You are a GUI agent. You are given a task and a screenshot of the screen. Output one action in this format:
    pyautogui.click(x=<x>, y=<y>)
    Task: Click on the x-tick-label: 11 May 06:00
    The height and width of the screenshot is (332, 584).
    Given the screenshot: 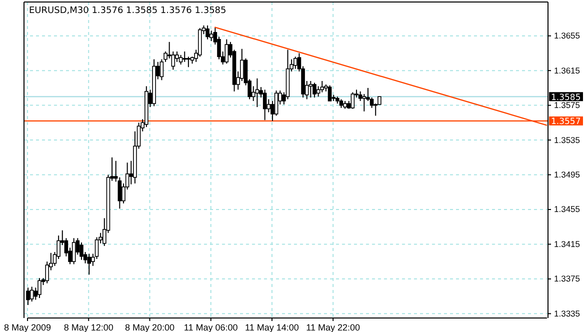 What is the action you would take?
    pyautogui.click(x=211, y=327)
    